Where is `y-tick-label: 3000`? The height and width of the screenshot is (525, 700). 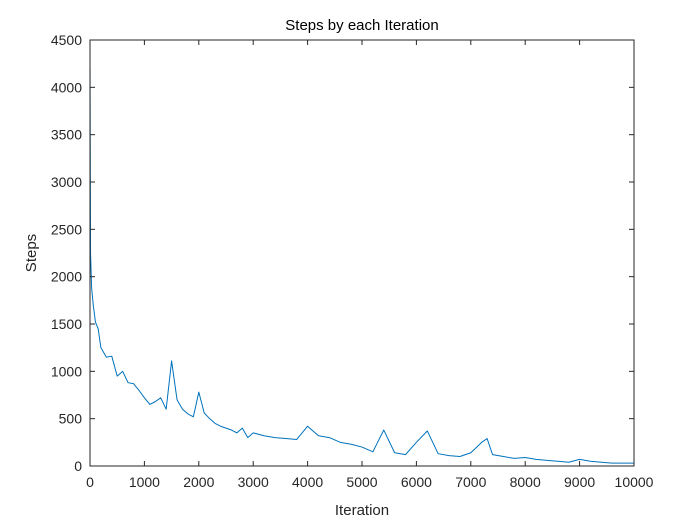 y-tick-label: 3000 is located at coordinates (66, 182).